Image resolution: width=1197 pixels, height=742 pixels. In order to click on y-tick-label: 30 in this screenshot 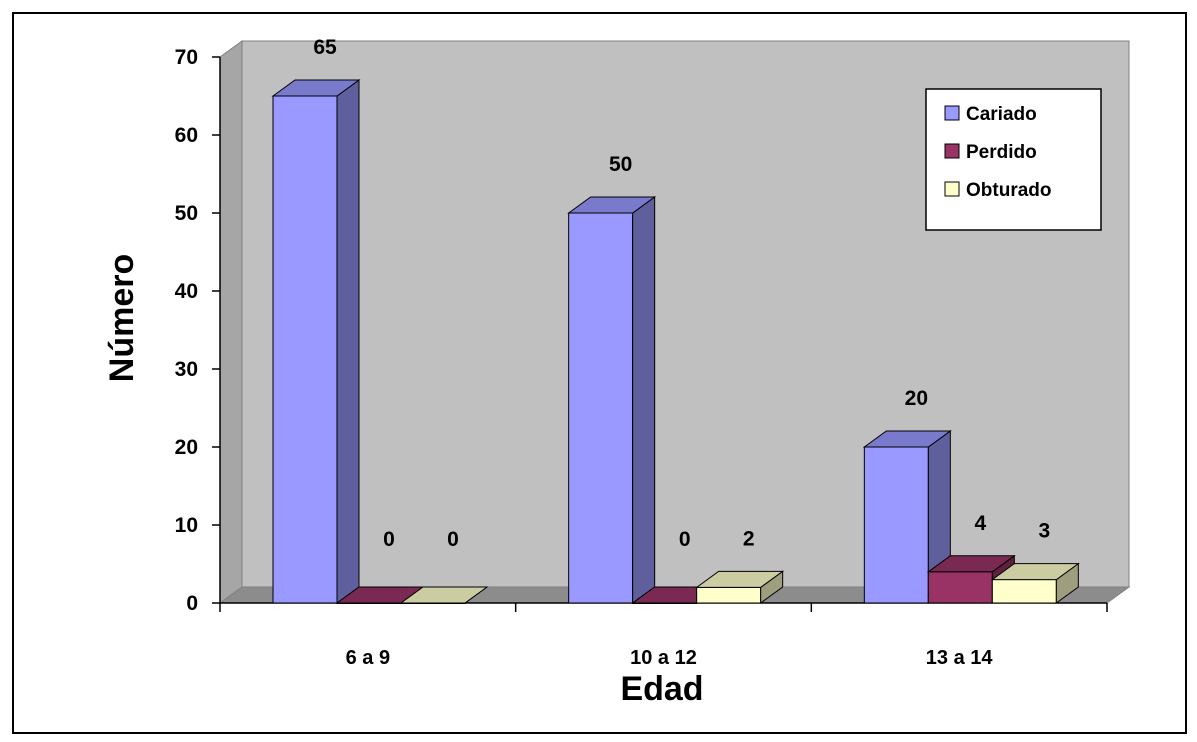, I will do `click(186, 369)`.